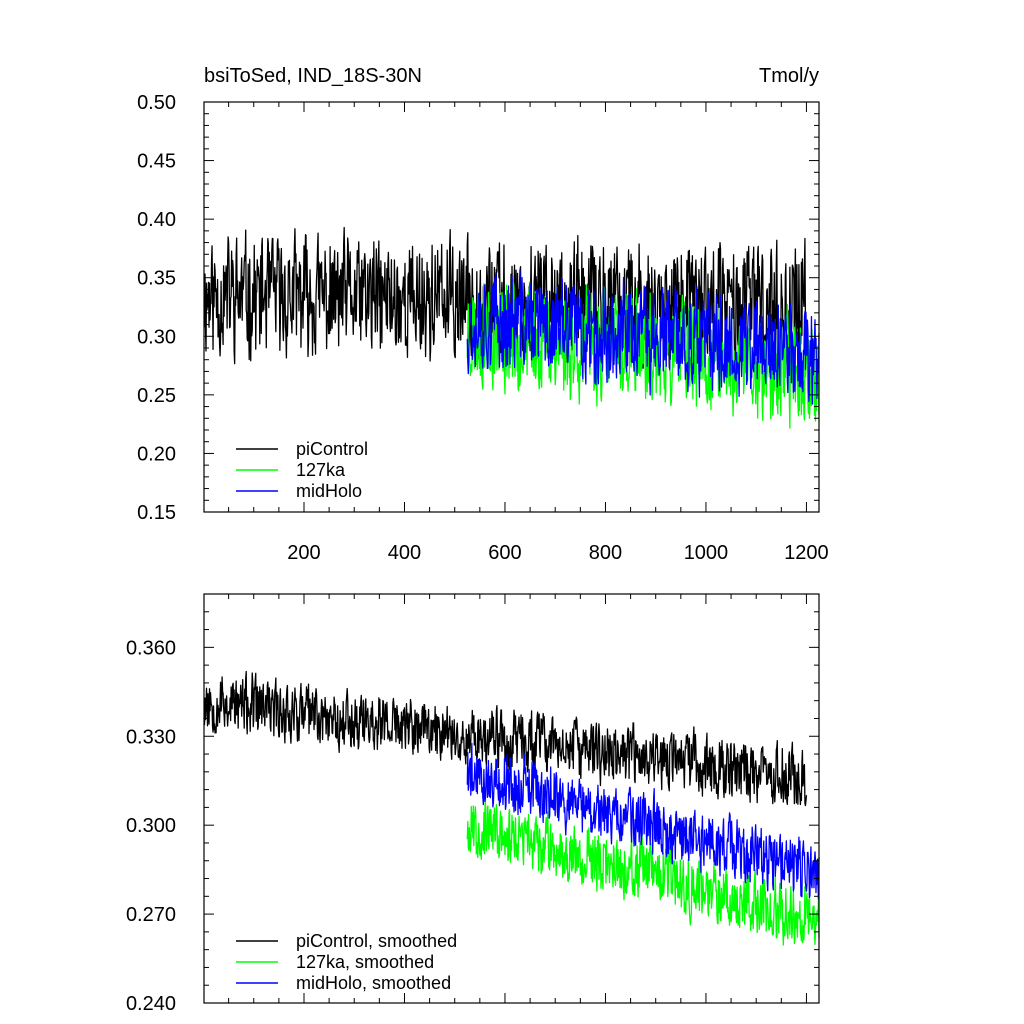 The image size is (1024, 1024). What do you see at coordinates (151, 737) in the screenshot?
I see `y-tick-label: 0.330` at bounding box center [151, 737].